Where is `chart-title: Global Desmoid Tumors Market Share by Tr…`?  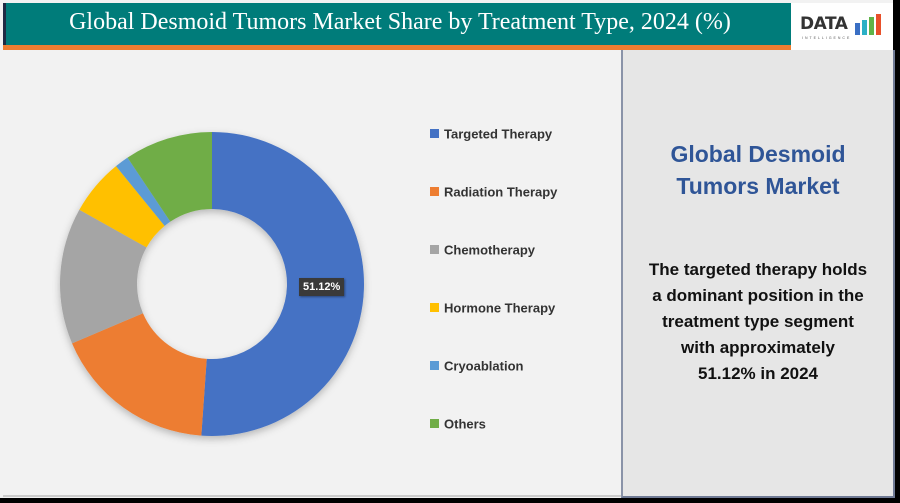 chart-title: Global Desmoid Tumors Market Share by Tr… is located at coordinates (400, 22).